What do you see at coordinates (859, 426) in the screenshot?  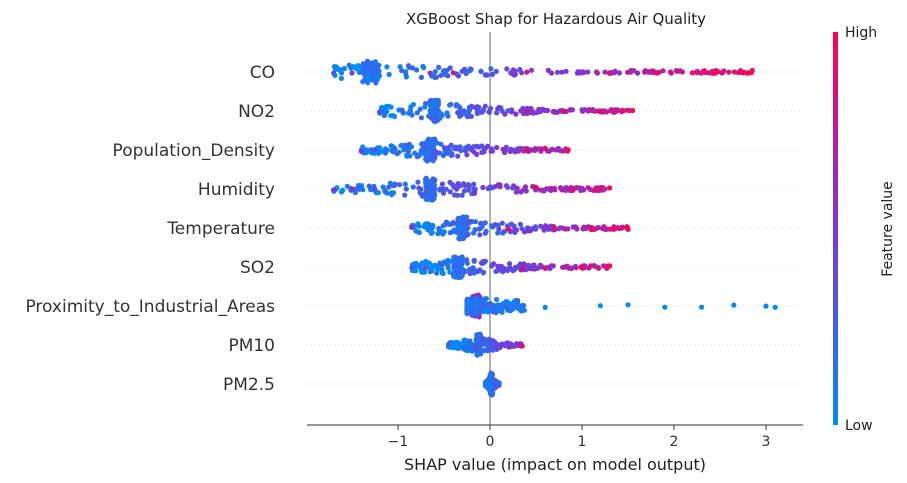 I see `colorbar-low-label: Low` at bounding box center [859, 426].